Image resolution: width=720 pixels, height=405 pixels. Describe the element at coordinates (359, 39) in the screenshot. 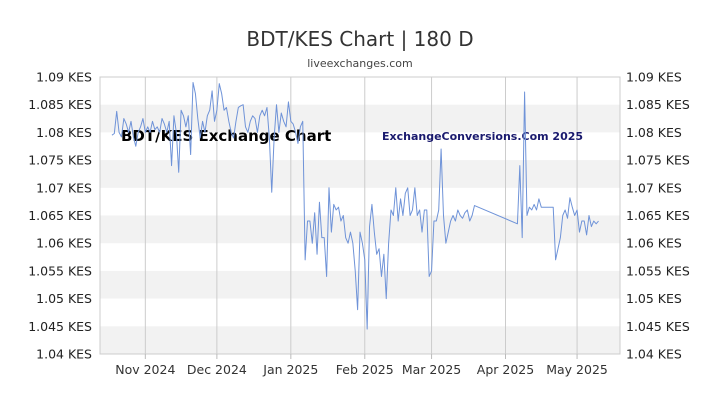

I see `chart-title: BDT/KES Chart | 180 D` at that location.